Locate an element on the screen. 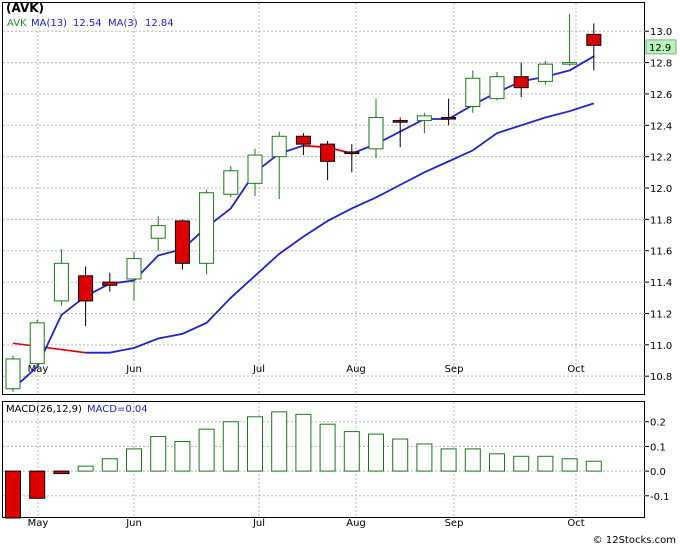 Image resolution: width=680 pixels, height=546 pixels. legend-ma13-value: 12.54 is located at coordinates (87, 23).